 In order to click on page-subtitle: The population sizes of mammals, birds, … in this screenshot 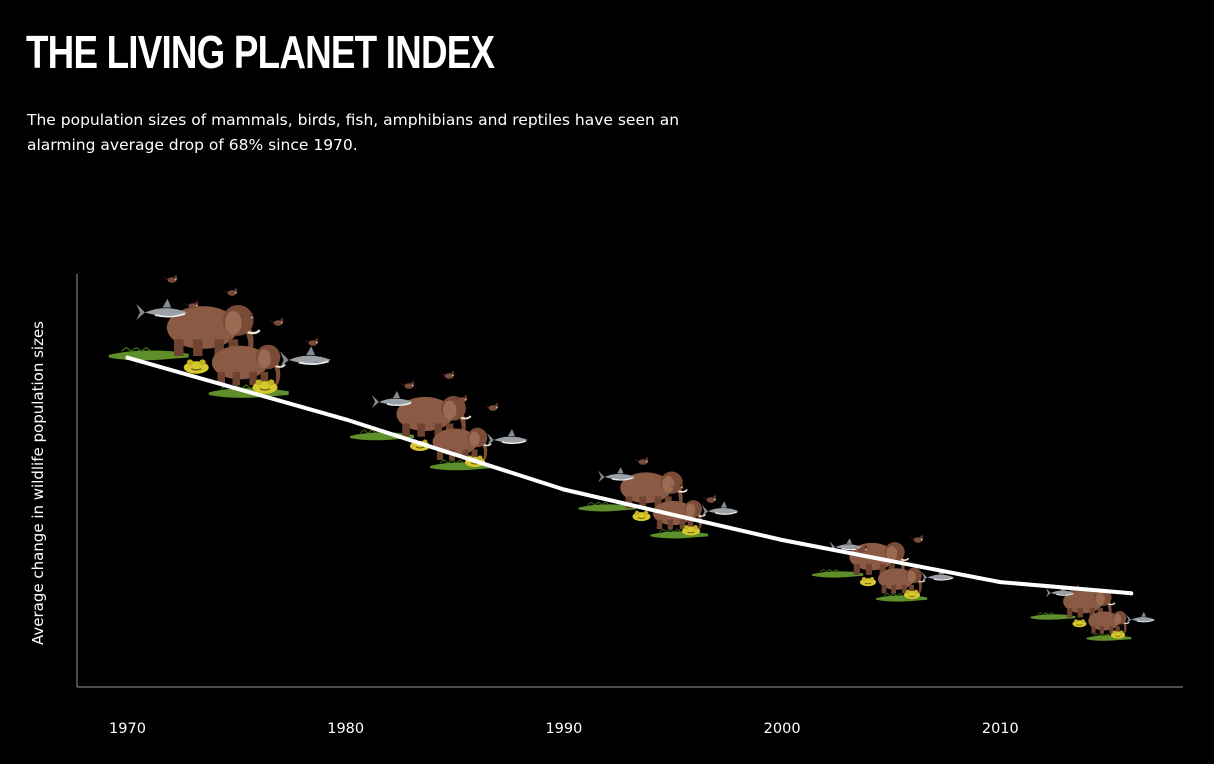, I will do `click(353, 132)`.